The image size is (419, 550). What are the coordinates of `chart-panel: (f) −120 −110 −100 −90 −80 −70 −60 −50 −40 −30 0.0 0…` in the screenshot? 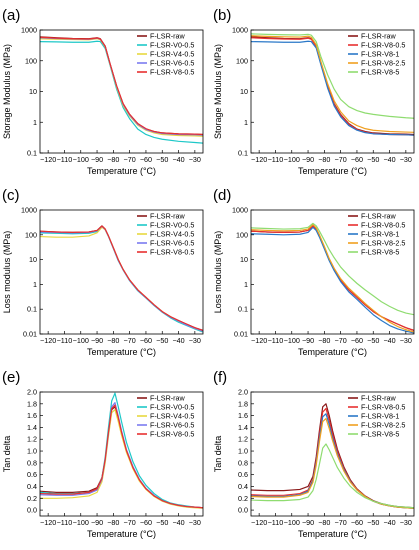 It's located at (314, 454).